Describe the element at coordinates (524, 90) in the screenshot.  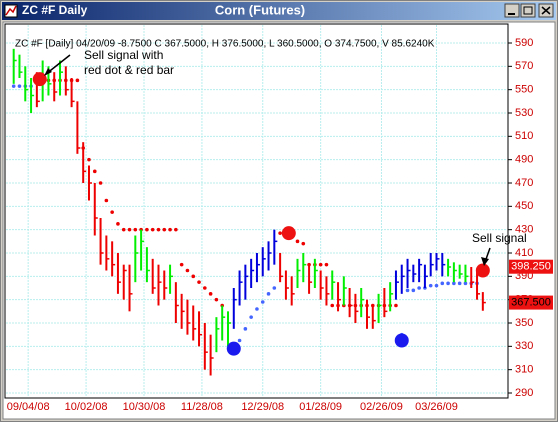
I see `y-tick-label: 550` at that location.